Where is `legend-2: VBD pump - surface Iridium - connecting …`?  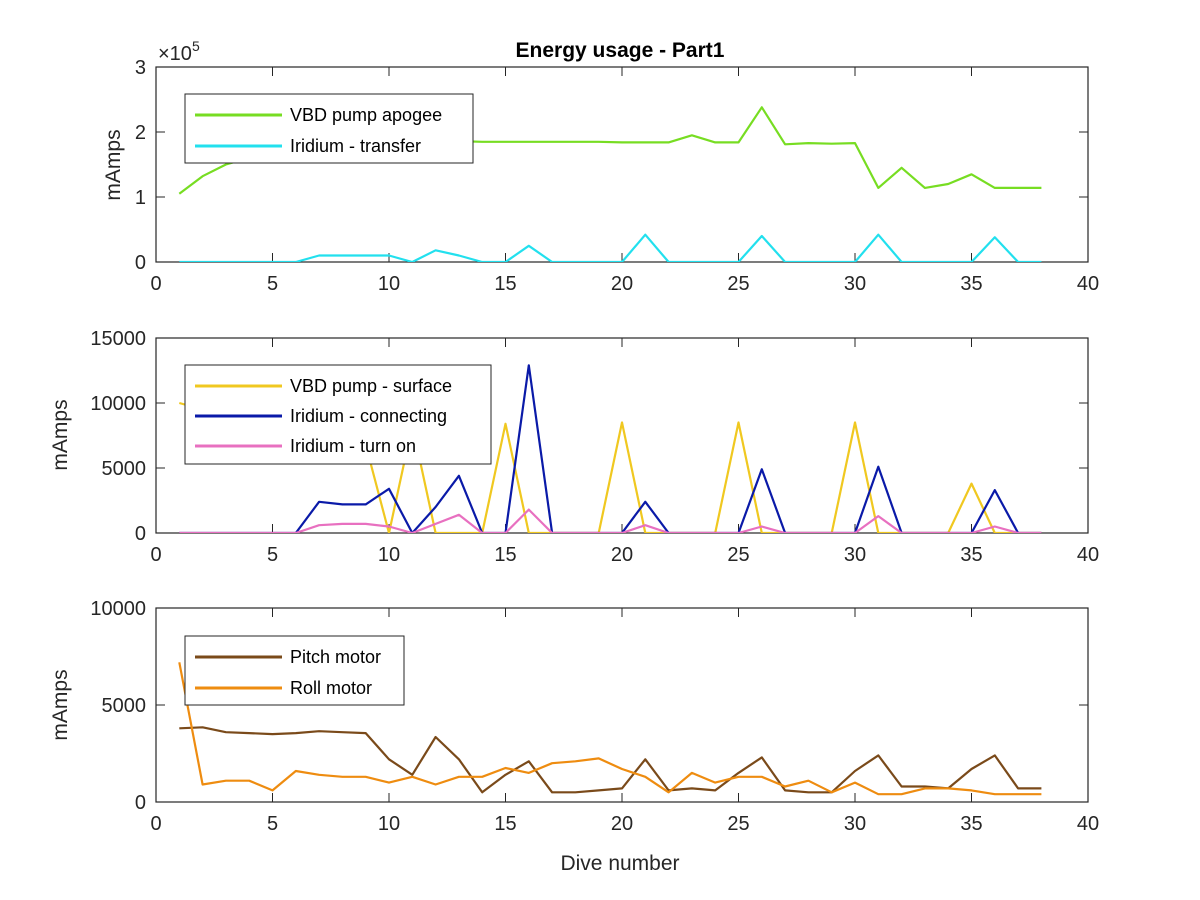
legend-2: VBD pump - surface Iridium - connecting … is located at coordinates (338, 414).